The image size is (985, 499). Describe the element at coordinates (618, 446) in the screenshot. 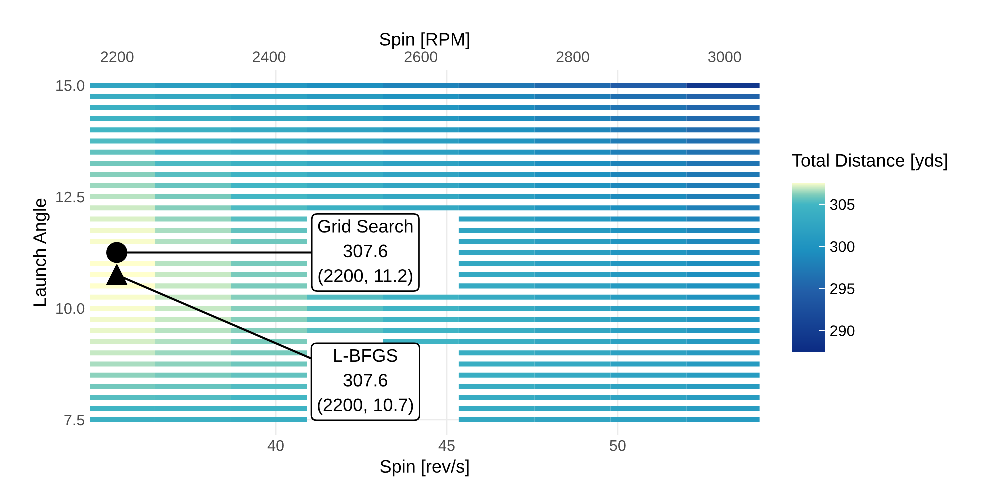

I see `x-tick-label: 50` at that location.